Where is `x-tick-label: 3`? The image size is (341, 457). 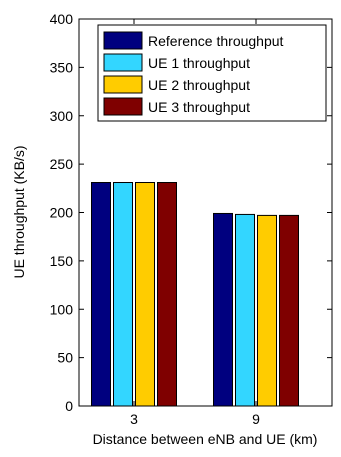 x-tick-label: 3 is located at coordinates (134, 419).